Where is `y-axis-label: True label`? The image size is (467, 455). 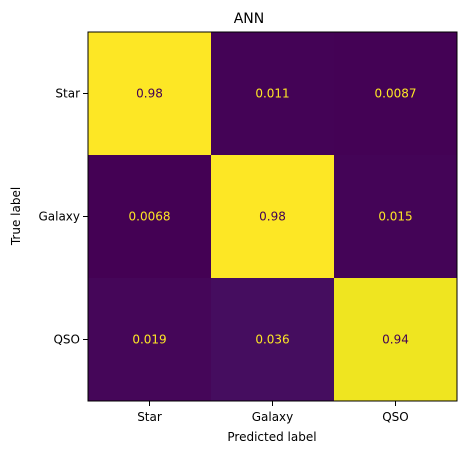 y-axis-label: True label is located at coordinates (16, 216).